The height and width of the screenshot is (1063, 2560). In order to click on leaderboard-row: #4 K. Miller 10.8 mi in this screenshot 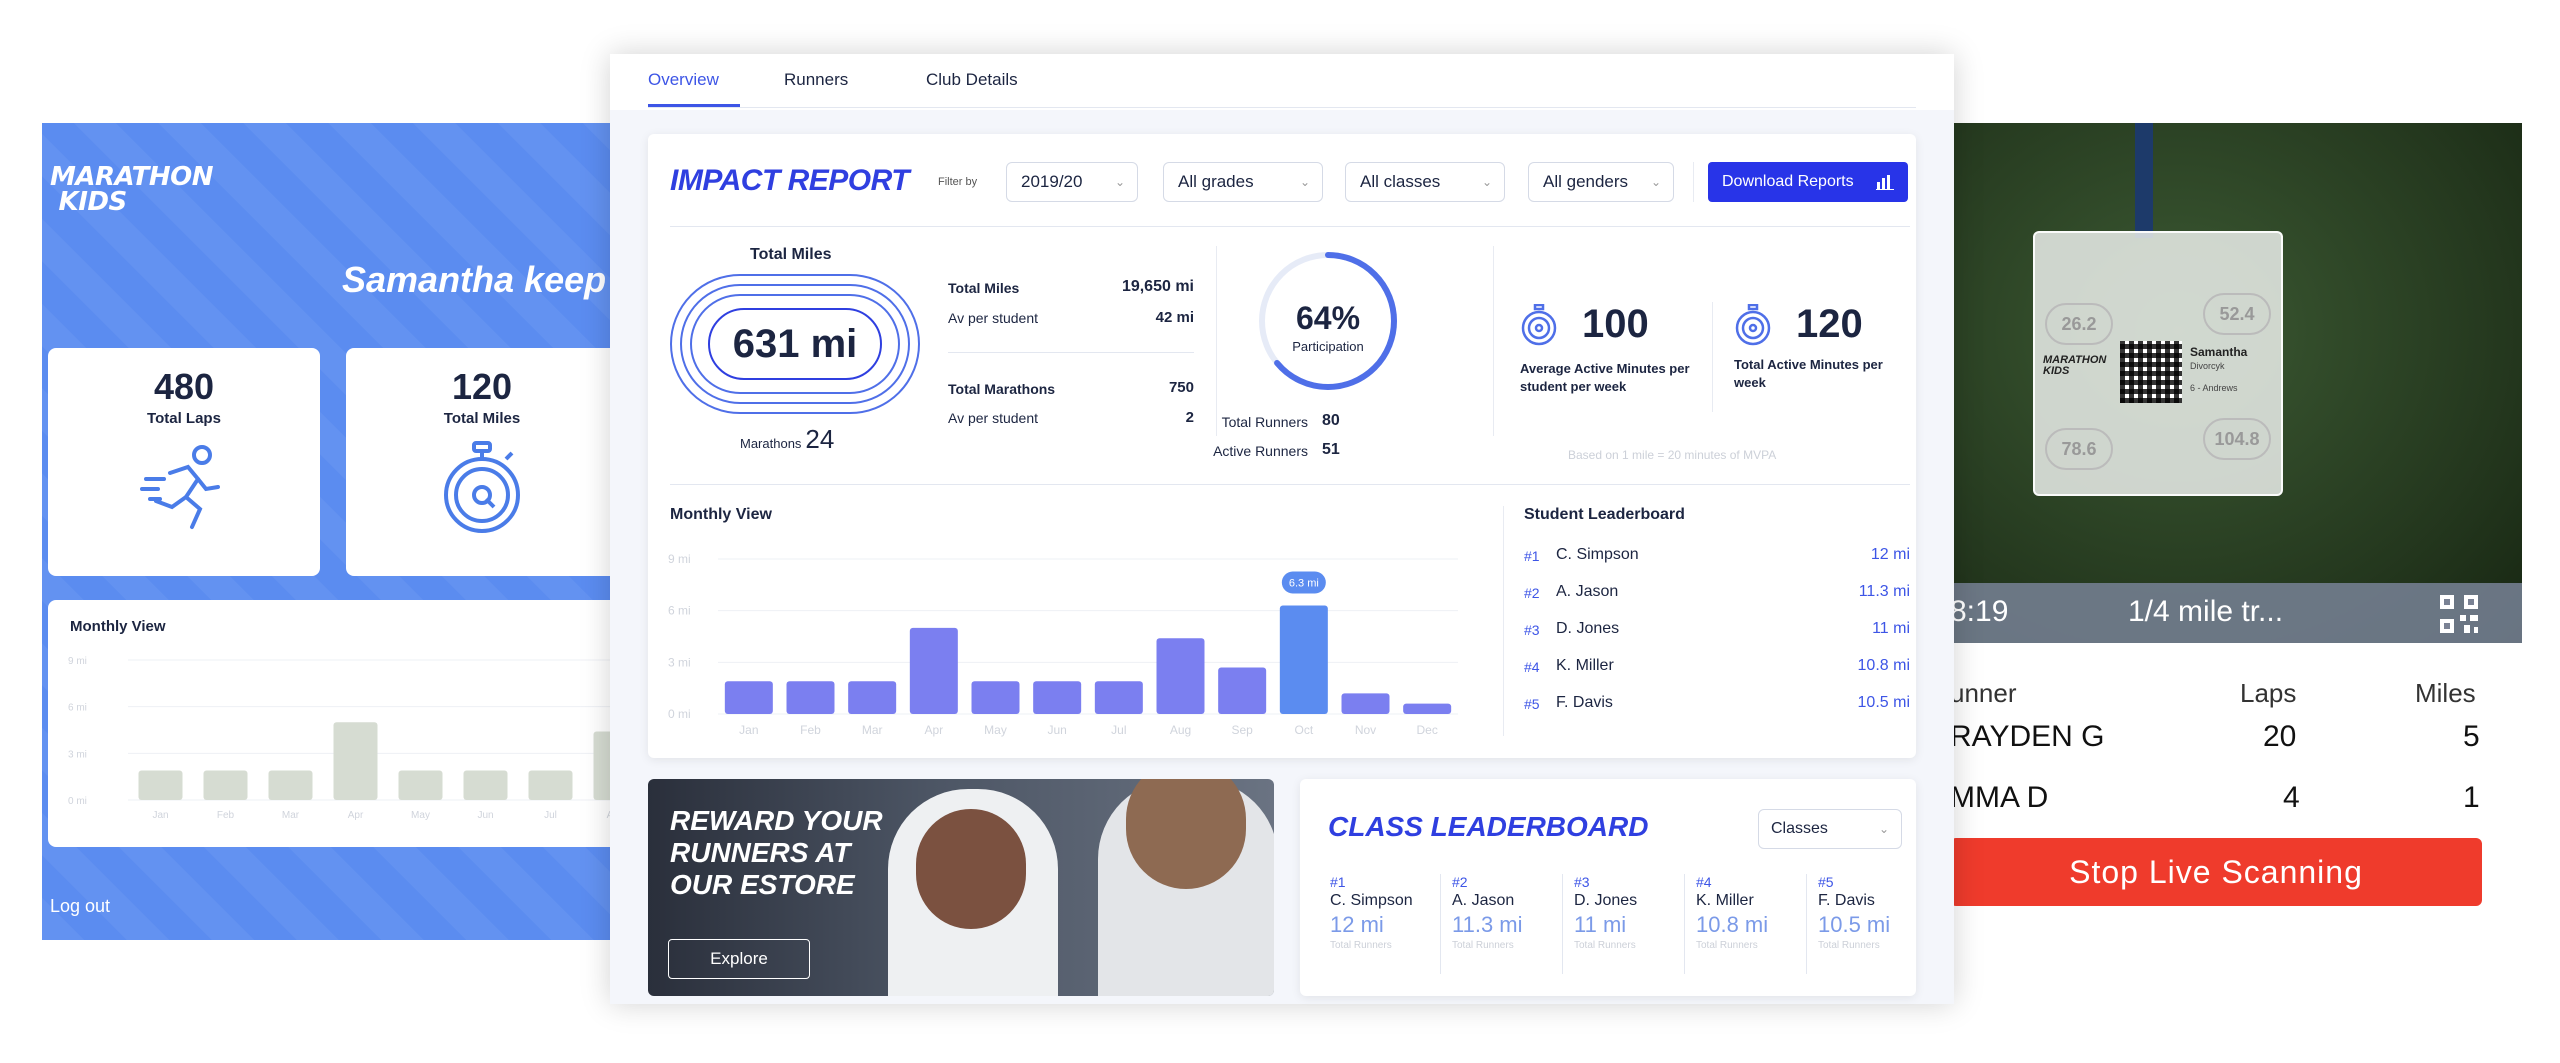, I will do `click(1717, 669)`.